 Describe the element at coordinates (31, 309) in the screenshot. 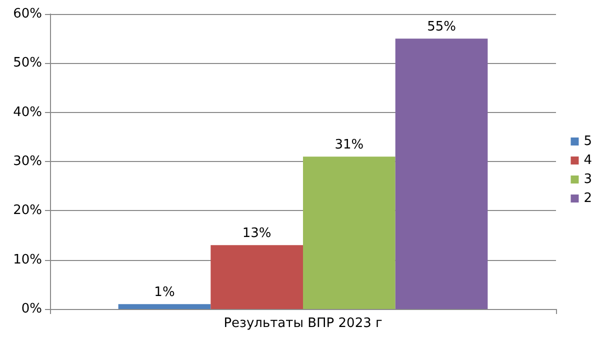

I see `y-tick-label: 0%` at that location.